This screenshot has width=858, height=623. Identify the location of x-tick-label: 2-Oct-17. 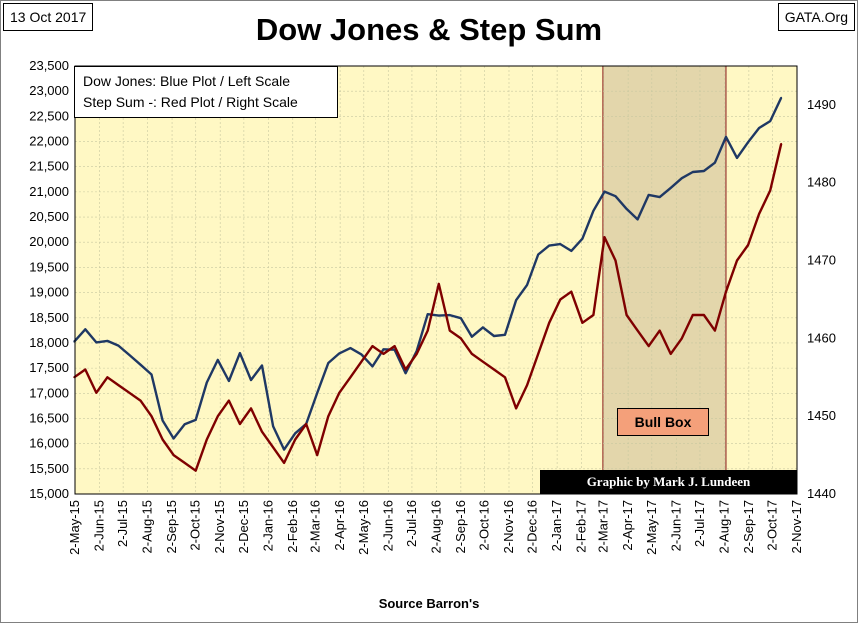
(772, 525).